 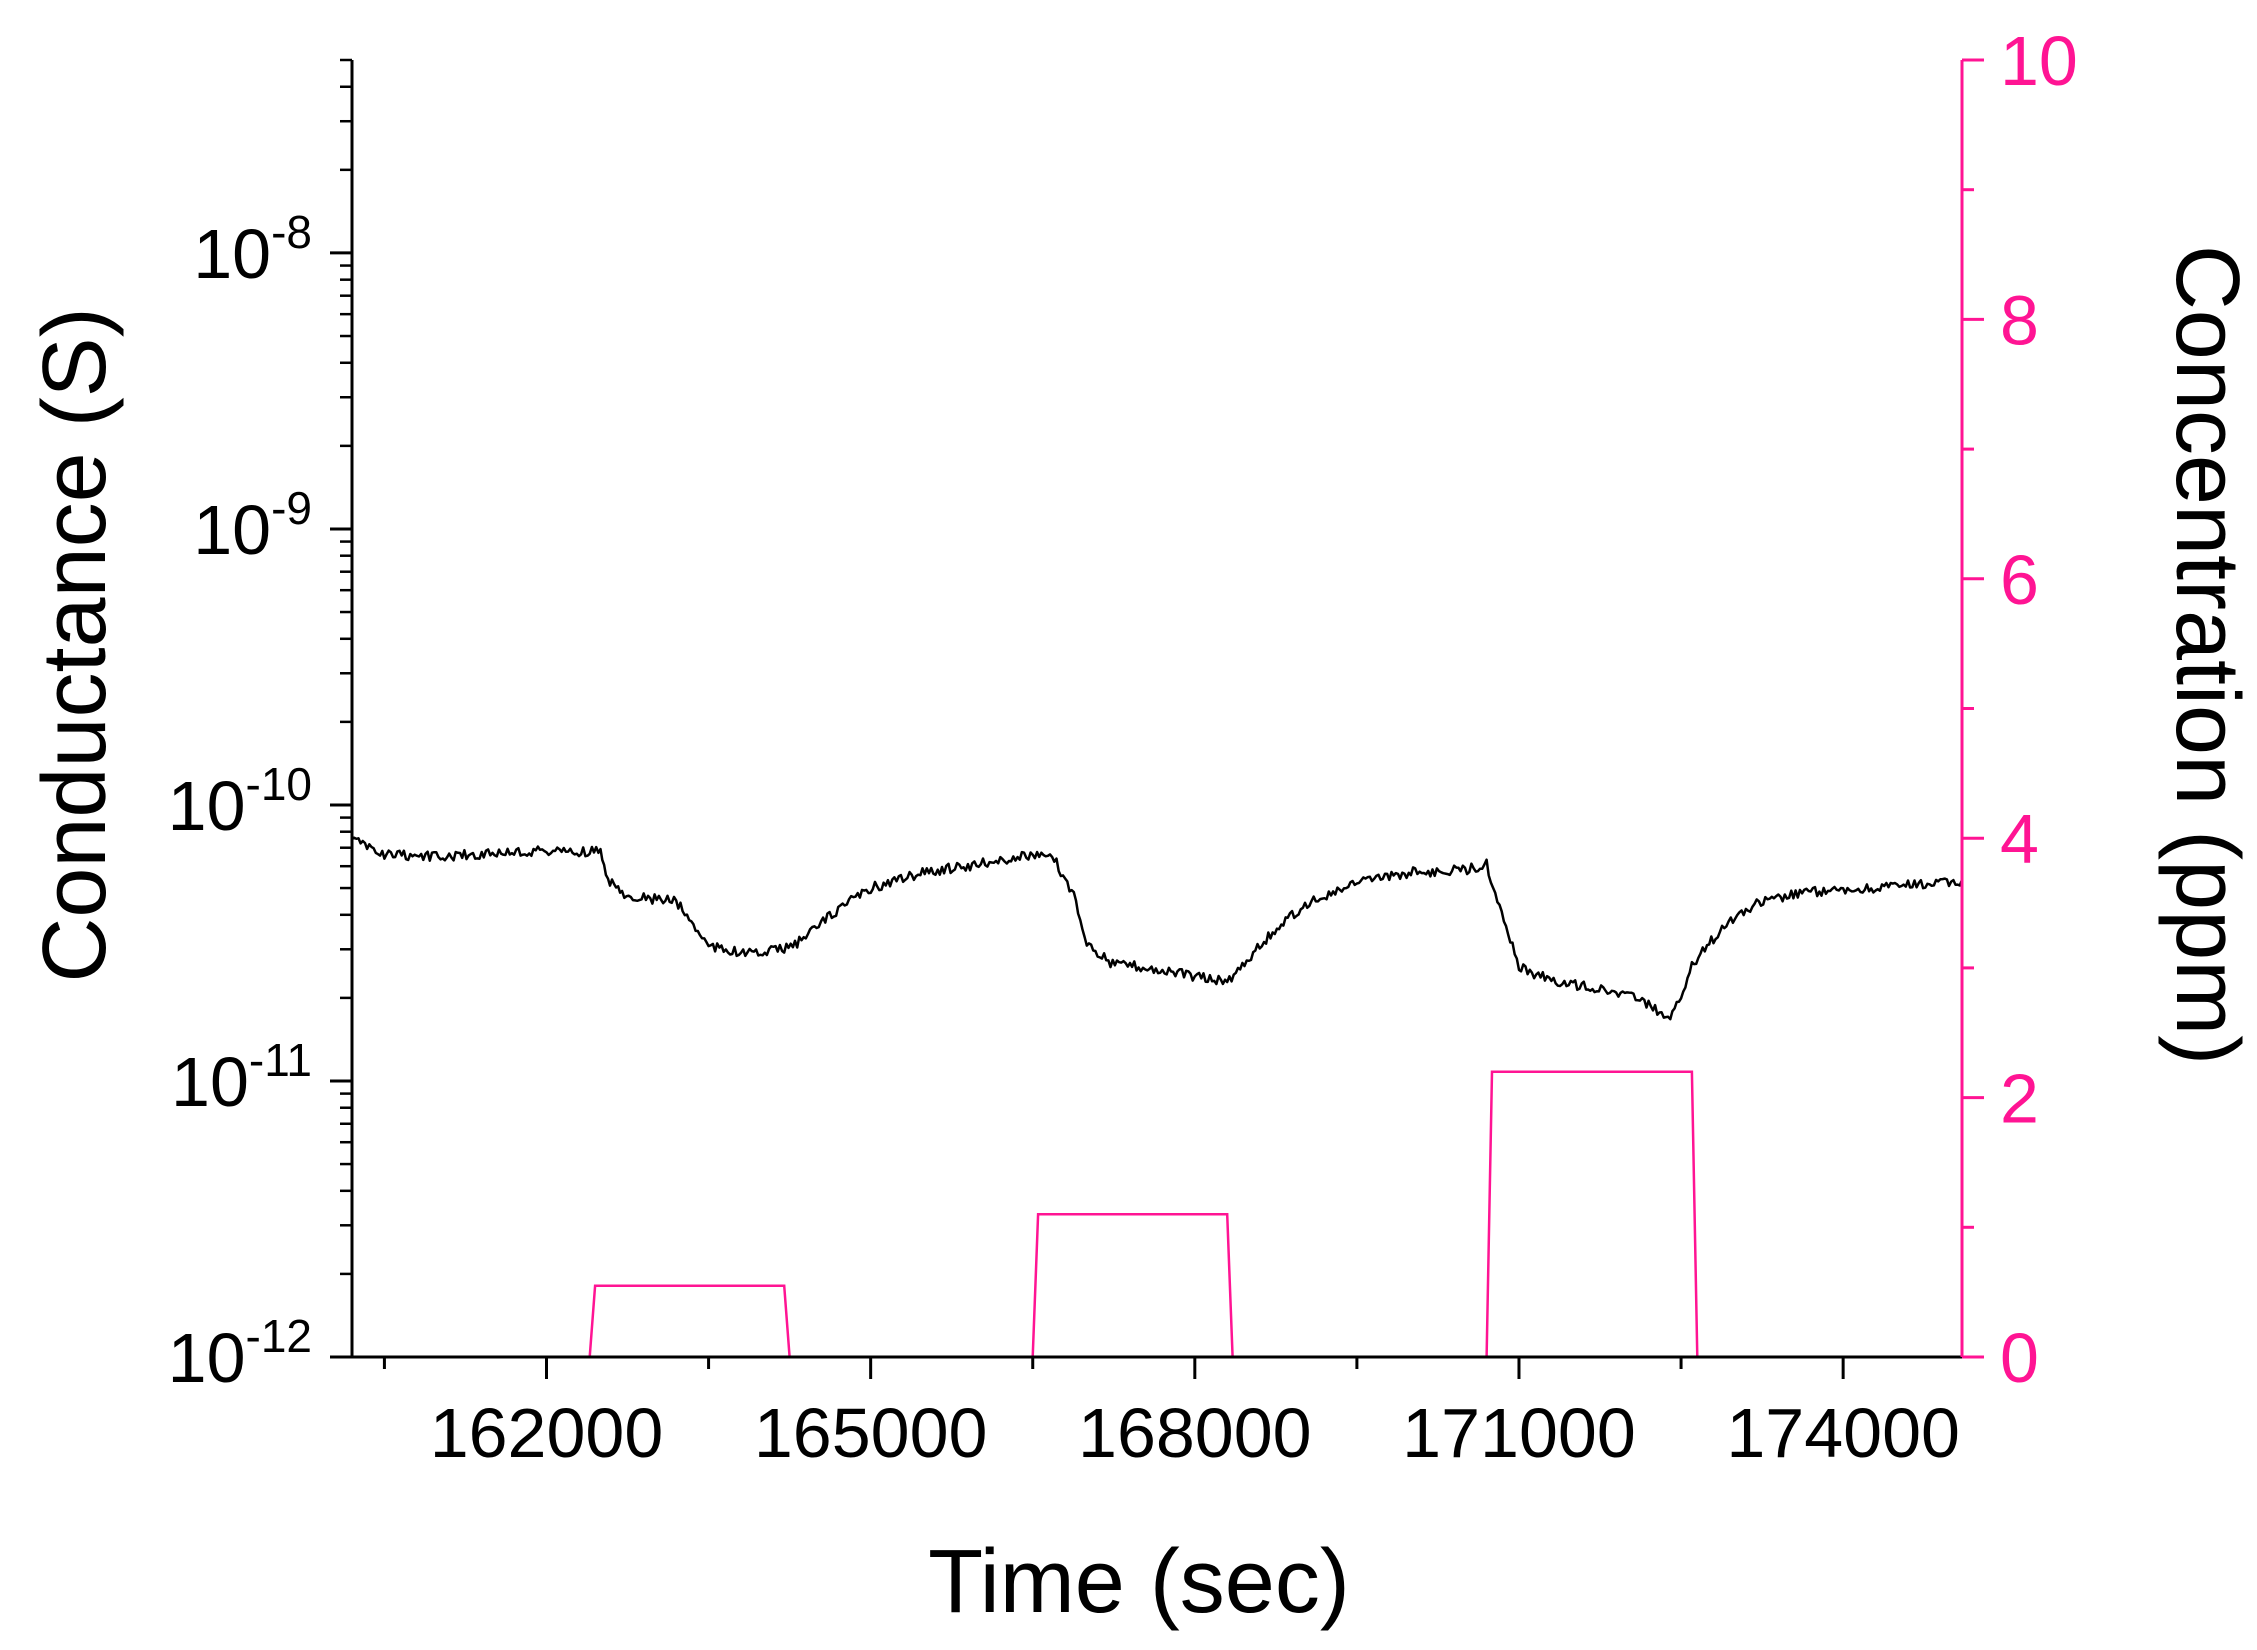 What do you see at coordinates (75, 644) in the screenshot?
I see `y-axis-title: Conductance (S)` at bounding box center [75, 644].